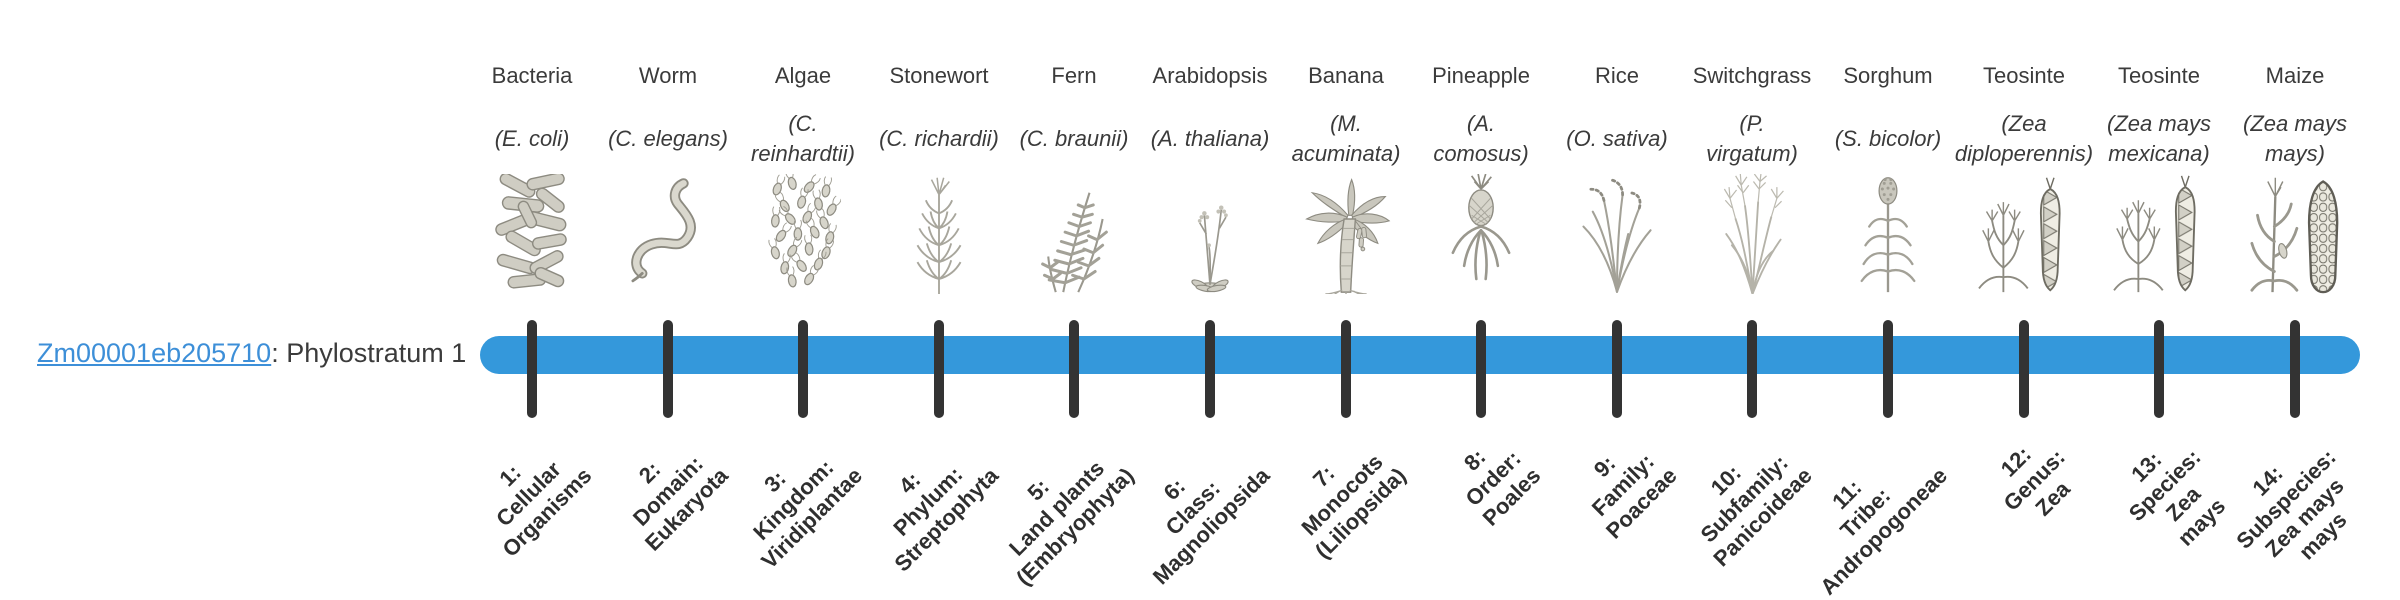 The image size is (2400, 600). What do you see at coordinates (1617, 233) in the screenshot?
I see `rice-icon` at bounding box center [1617, 233].